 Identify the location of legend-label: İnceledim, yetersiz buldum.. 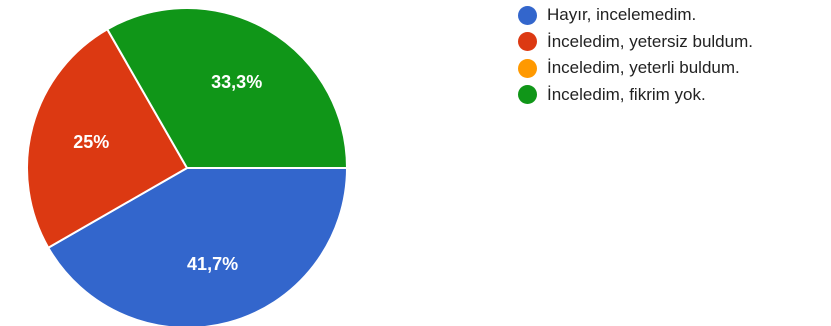
(650, 41).